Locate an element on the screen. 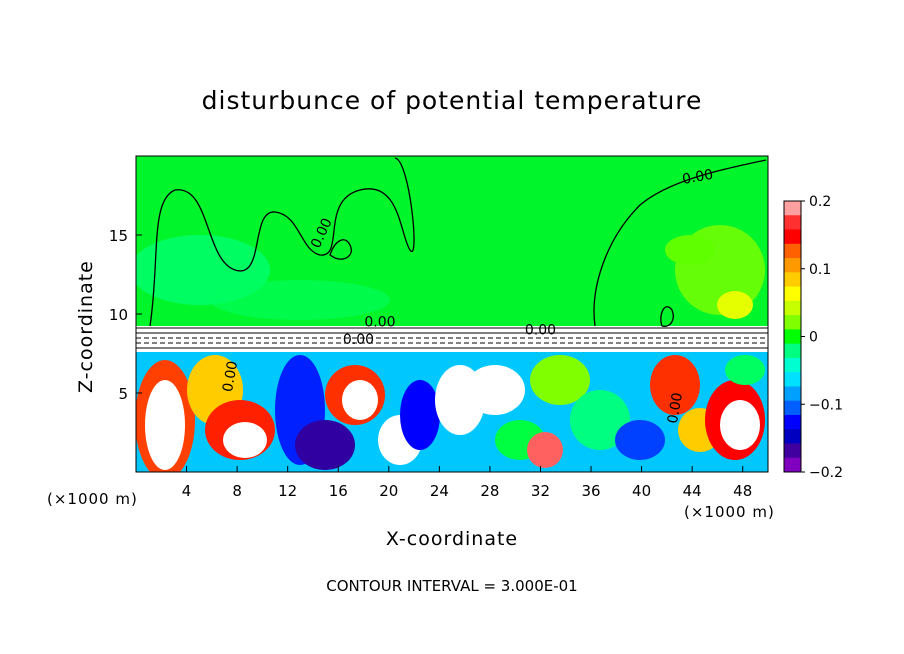  x-tick-label: 4 is located at coordinates (187, 491).